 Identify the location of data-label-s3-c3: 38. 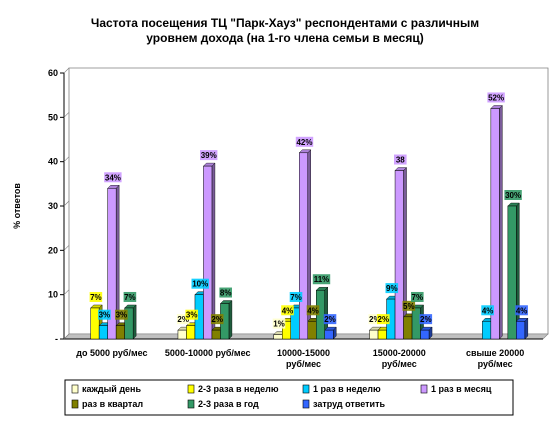
(400, 160).